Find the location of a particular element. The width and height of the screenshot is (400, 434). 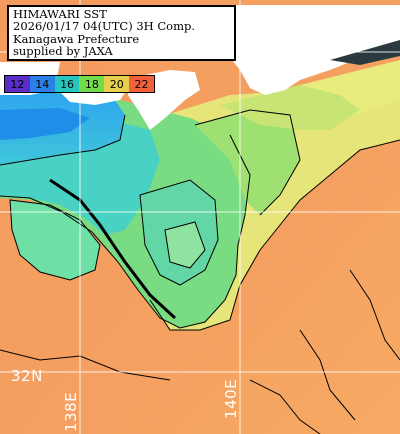

temperature-legend: 12 14 16 18 20 22 is located at coordinates (79, 84).